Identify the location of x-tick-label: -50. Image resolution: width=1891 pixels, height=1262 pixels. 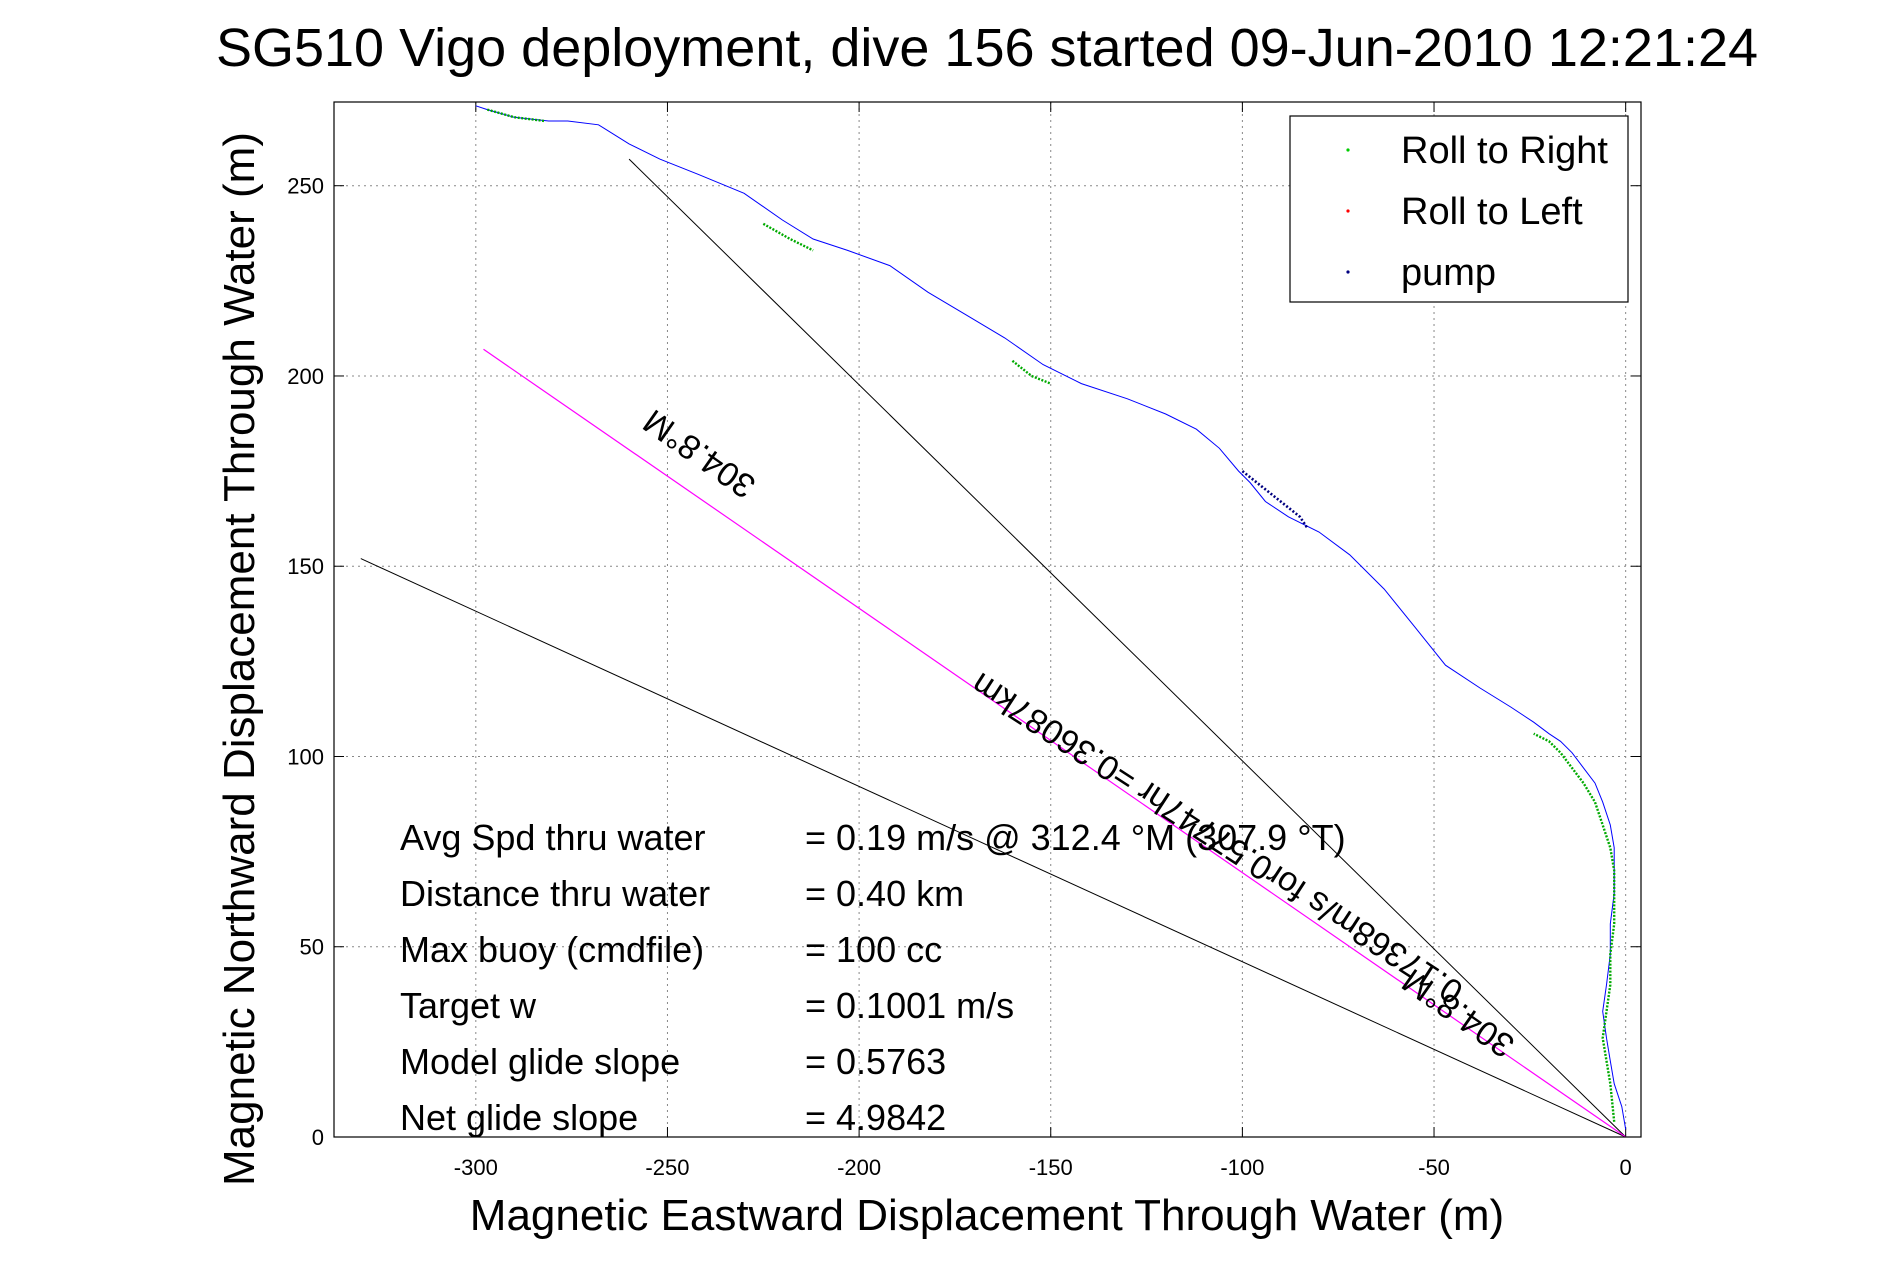
(1434, 1167).